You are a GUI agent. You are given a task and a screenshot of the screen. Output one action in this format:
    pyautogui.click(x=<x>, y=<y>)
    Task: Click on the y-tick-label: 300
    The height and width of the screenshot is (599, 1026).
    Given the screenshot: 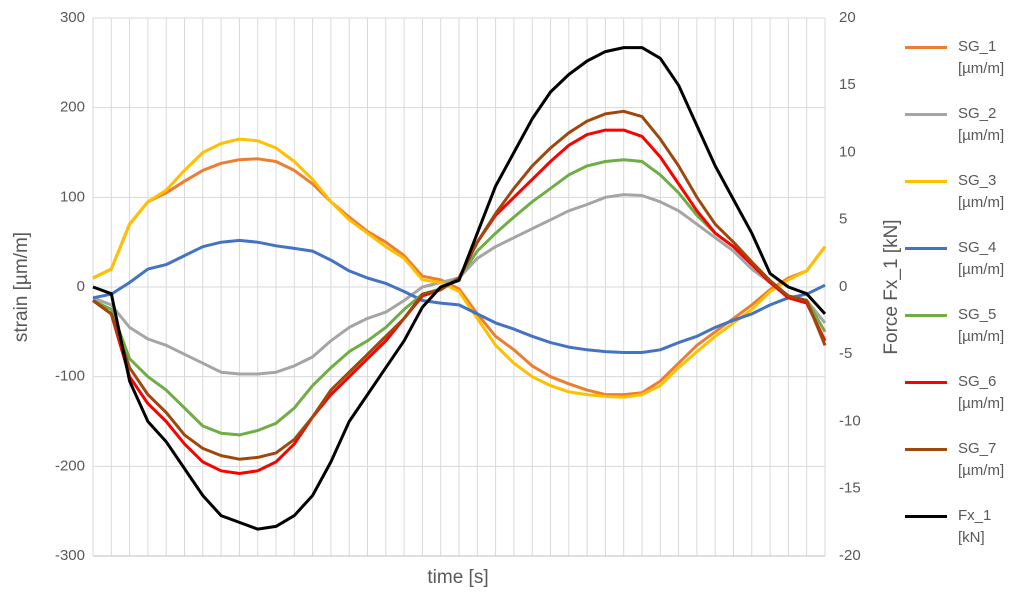 What is the action you would take?
    pyautogui.click(x=72, y=17)
    